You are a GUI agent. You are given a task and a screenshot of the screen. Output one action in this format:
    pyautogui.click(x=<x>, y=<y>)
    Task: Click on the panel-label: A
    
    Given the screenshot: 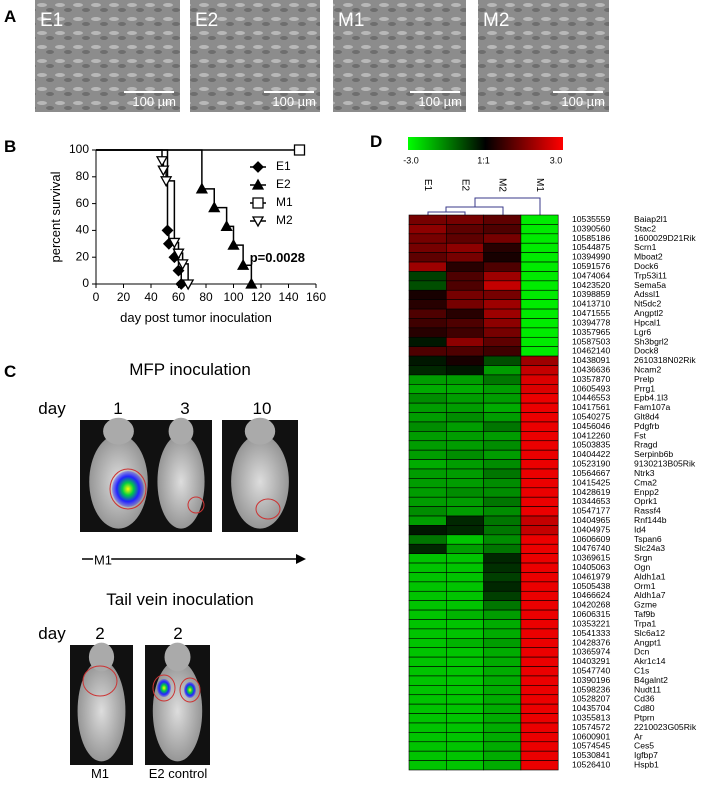 What is the action you would take?
    pyautogui.click(x=10, y=16)
    